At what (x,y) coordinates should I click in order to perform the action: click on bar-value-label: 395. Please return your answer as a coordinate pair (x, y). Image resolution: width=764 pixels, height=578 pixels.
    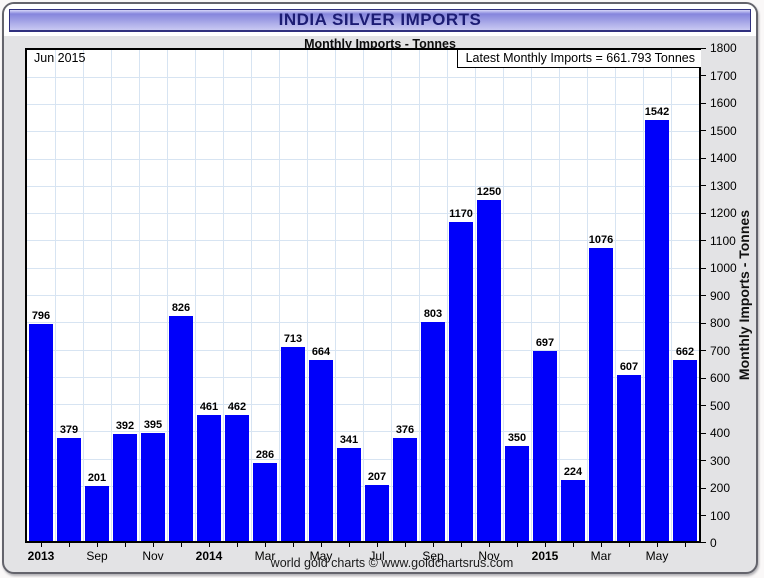
    Looking at the image, I should click on (153, 425).